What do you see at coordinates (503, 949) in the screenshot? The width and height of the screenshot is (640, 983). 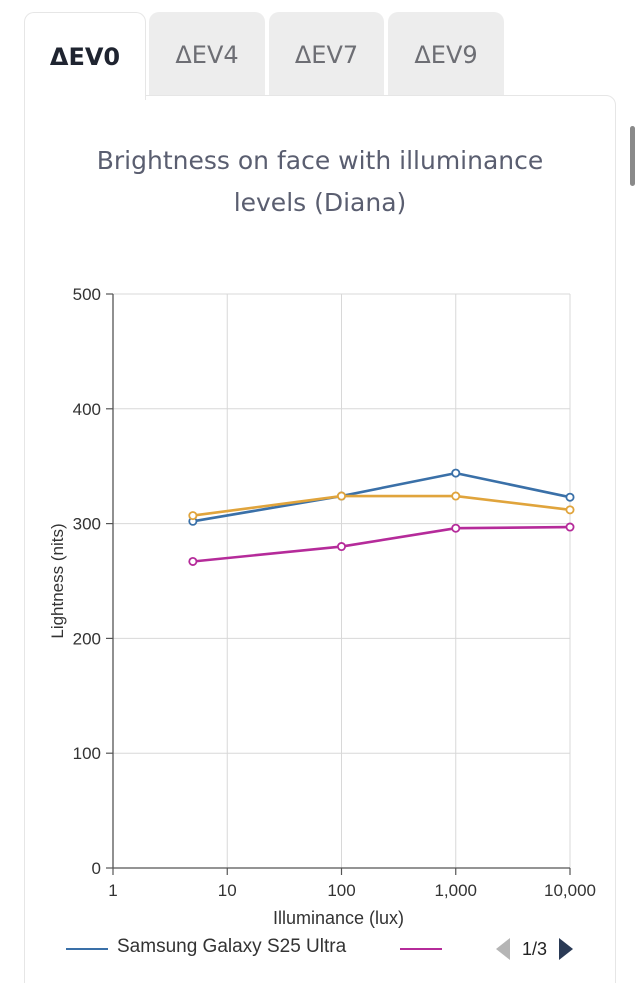 I see `prev-page-arrow-icon` at bounding box center [503, 949].